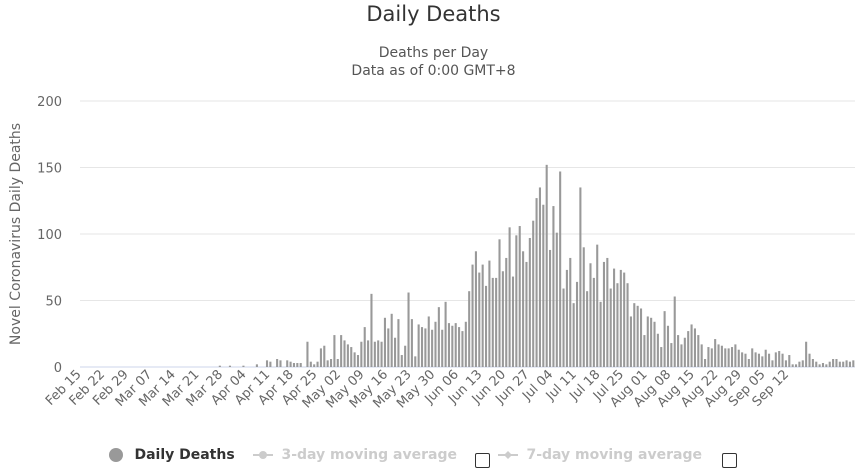 This screenshot has width=867, height=469. I want to click on 7day-average-checkbox, so click(729, 460).